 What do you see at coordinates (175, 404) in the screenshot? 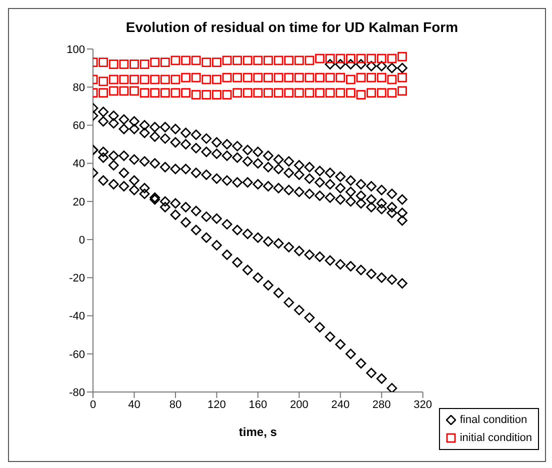
I see `x-tick-label: 80` at bounding box center [175, 404].